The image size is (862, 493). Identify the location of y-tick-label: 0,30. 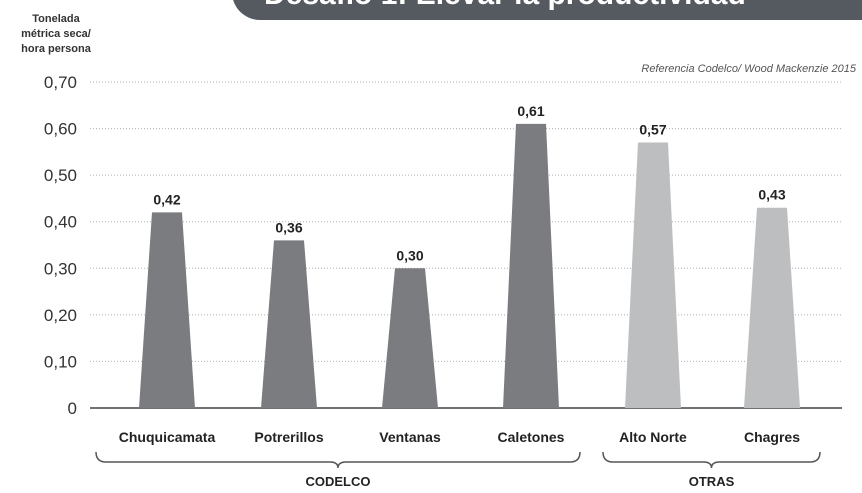
(60, 268).